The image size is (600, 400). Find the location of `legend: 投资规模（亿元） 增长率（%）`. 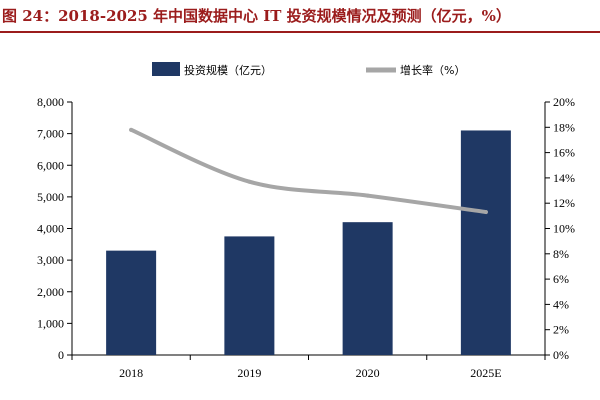

legend: 投资规模（亿元） 增长率（%） is located at coordinates (308, 69).